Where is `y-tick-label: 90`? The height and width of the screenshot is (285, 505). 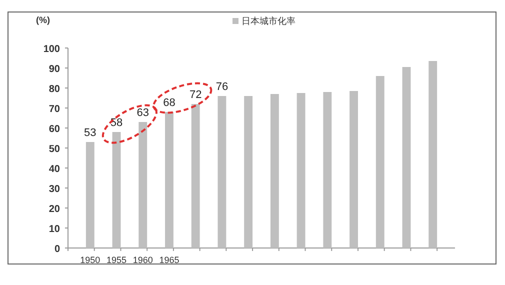 y-tick-label: 90 is located at coordinates (54, 69).